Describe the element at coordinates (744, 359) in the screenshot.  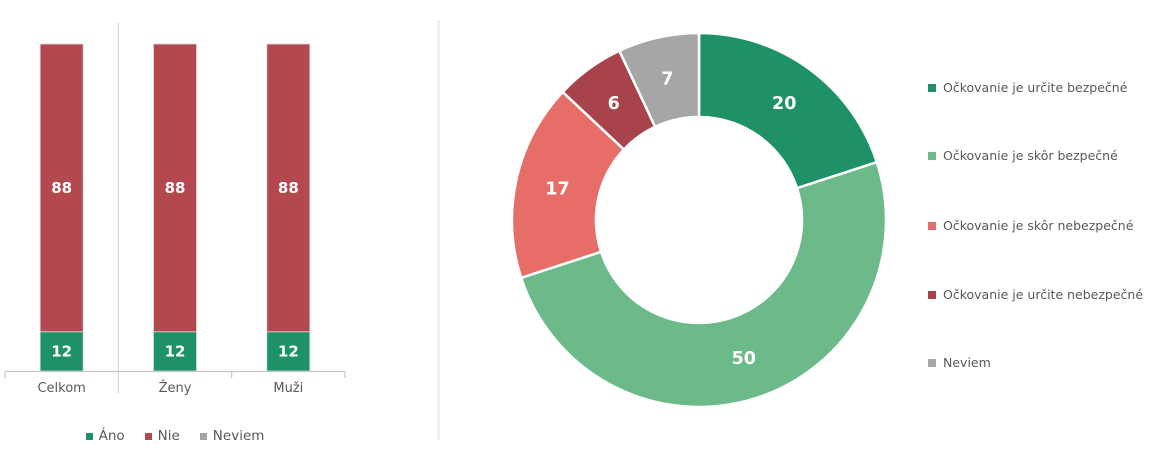
I see `donut-data-label: 50` at that location.